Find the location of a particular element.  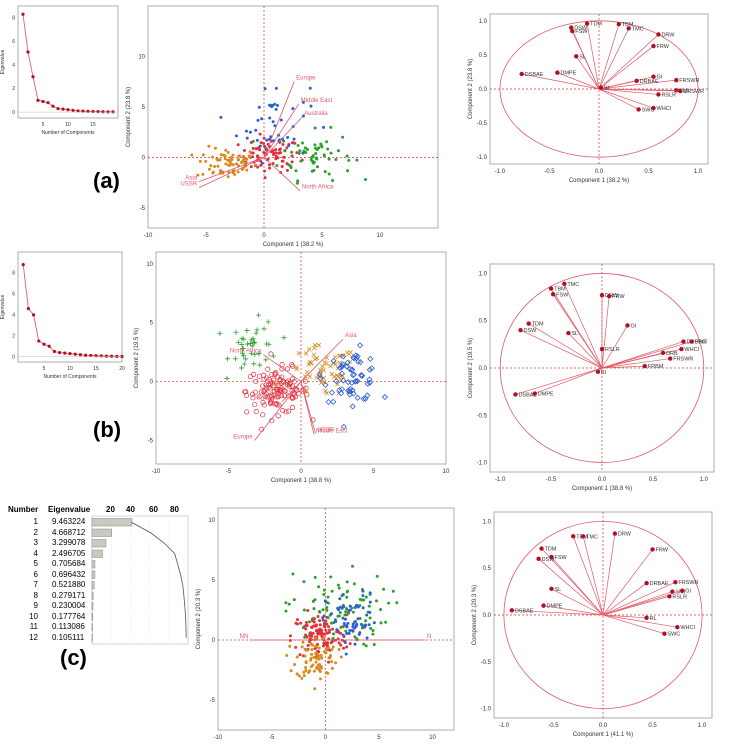

x-axis-label: Component 1 (38.8 %) is located at coordinates (602, 489).